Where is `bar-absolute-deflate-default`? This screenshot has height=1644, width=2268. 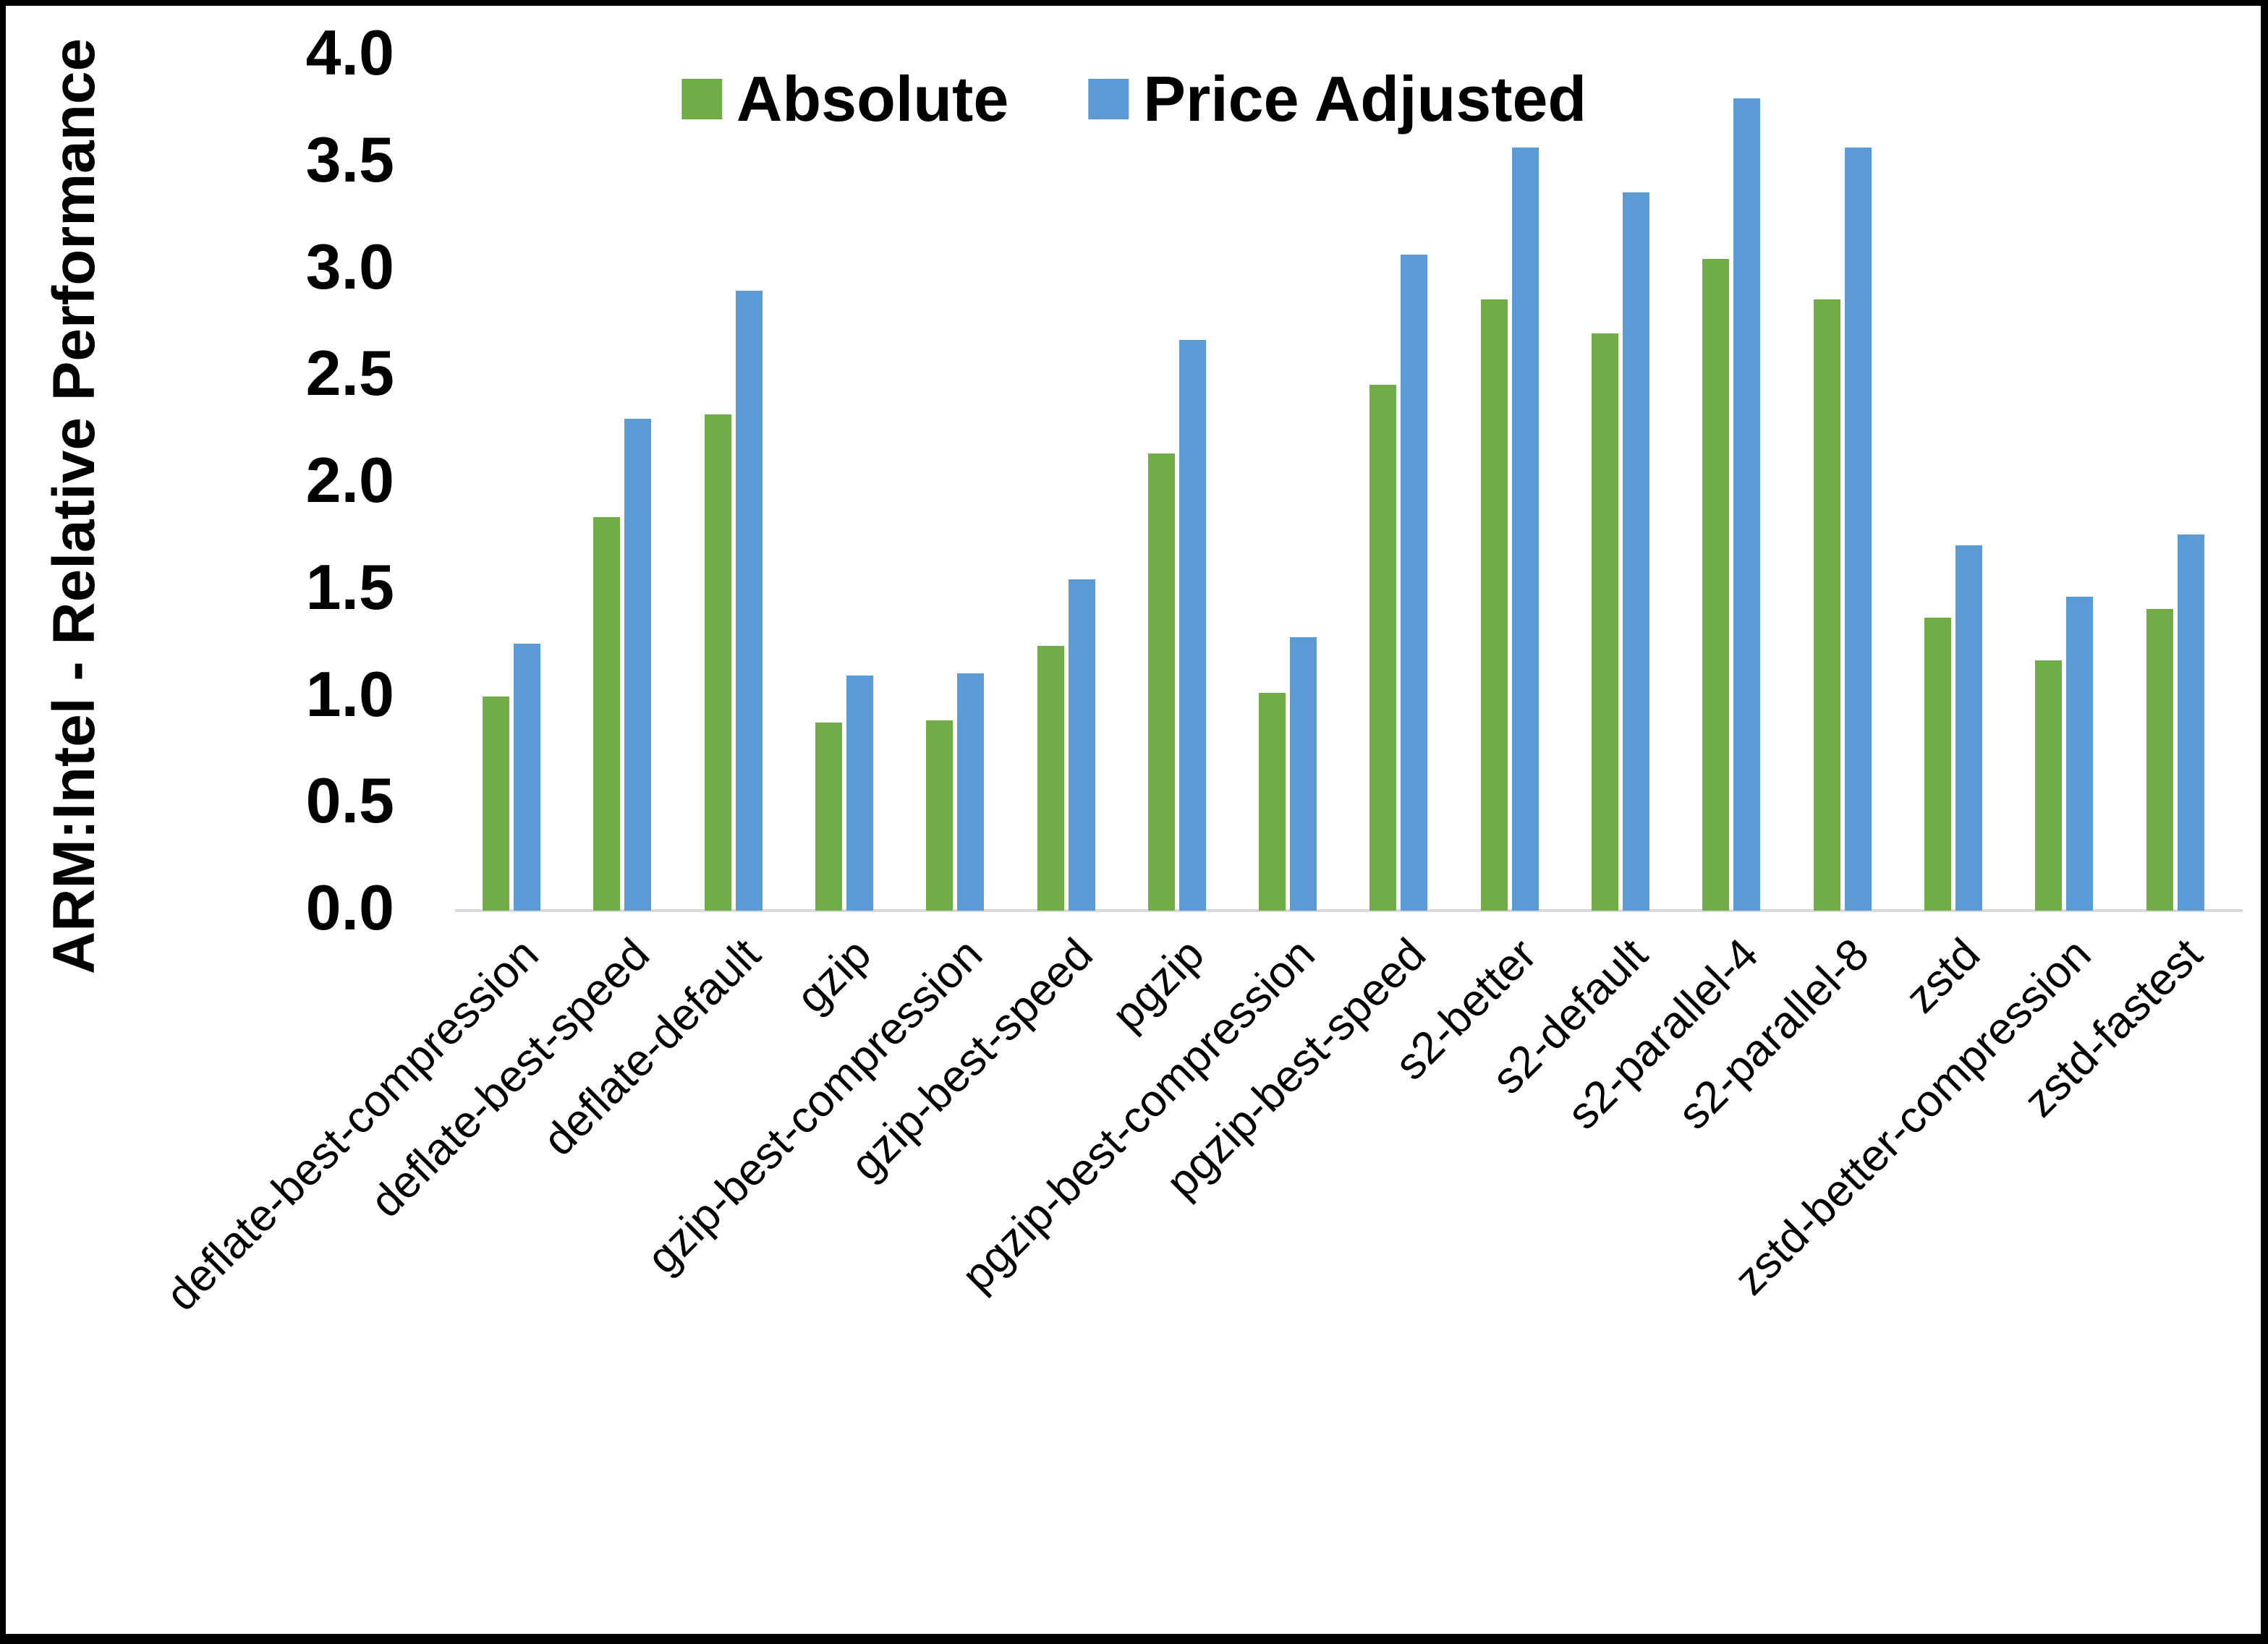 bar-absolute-deflate-default is located at coordinates (718, 662).